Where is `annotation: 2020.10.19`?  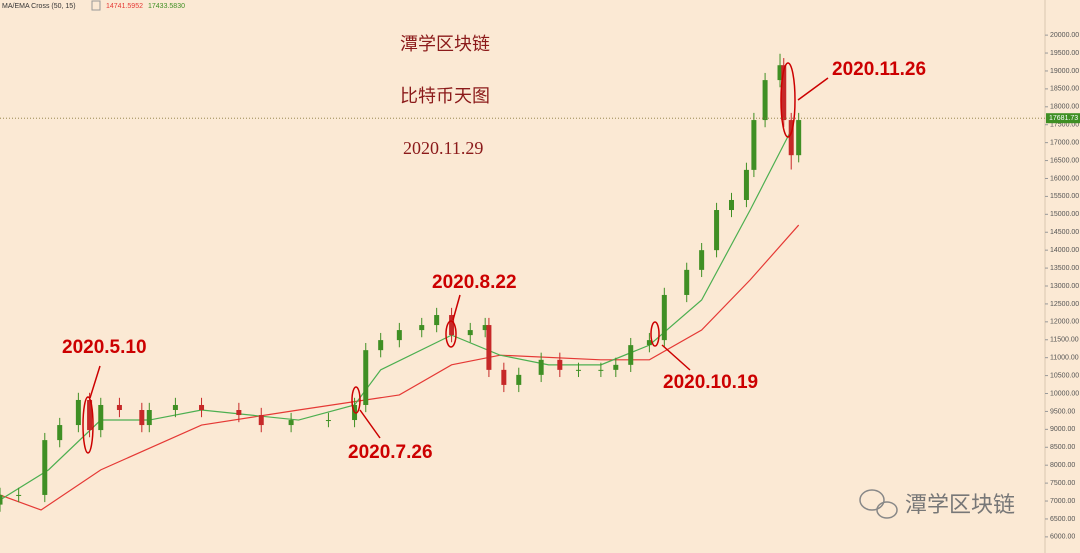 annotation: 2020.10.19 is located at coordinates (710, 382).